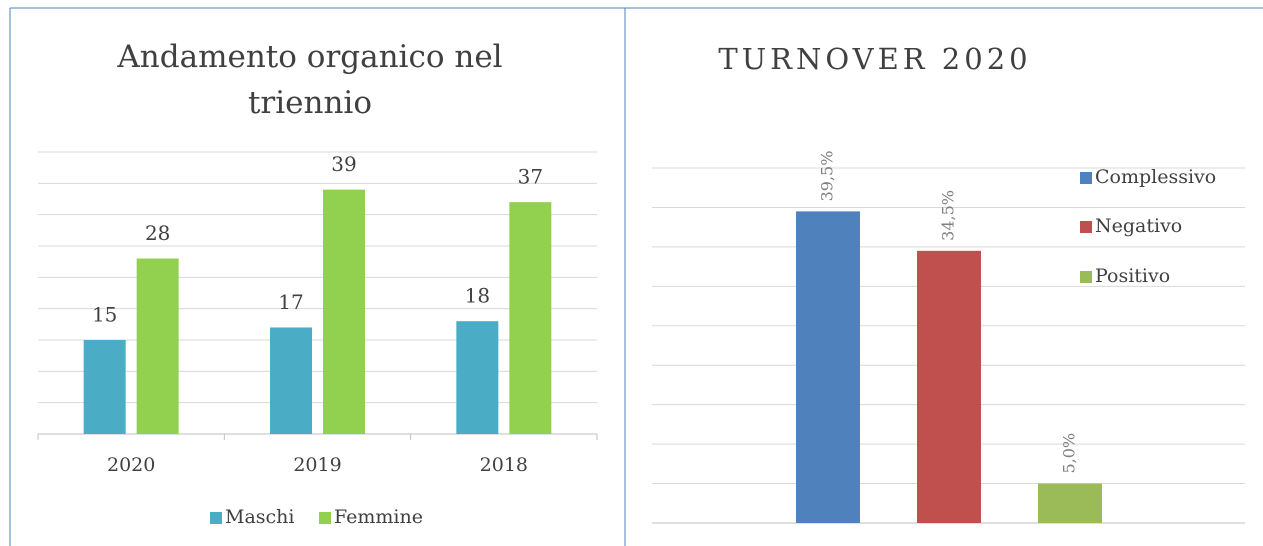 Image resolution: width=1263 pixels, height=546 pixels. What do you see at coordinates (343, 164) in the screenshot?
I see `data-label: 39` at bounding box center [343, 164].